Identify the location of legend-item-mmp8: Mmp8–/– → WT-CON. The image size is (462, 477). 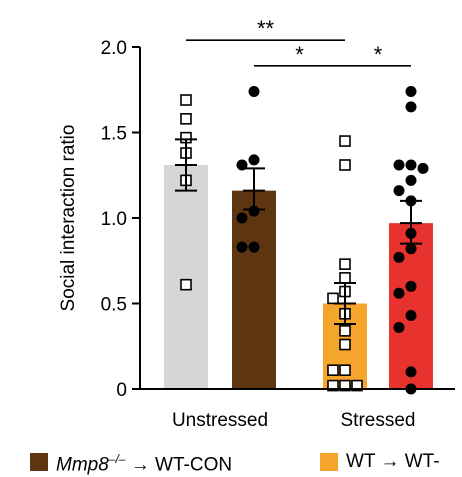
(131, 462).